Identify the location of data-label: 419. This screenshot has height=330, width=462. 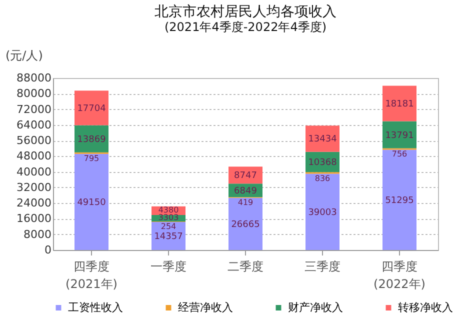
(246, 202).